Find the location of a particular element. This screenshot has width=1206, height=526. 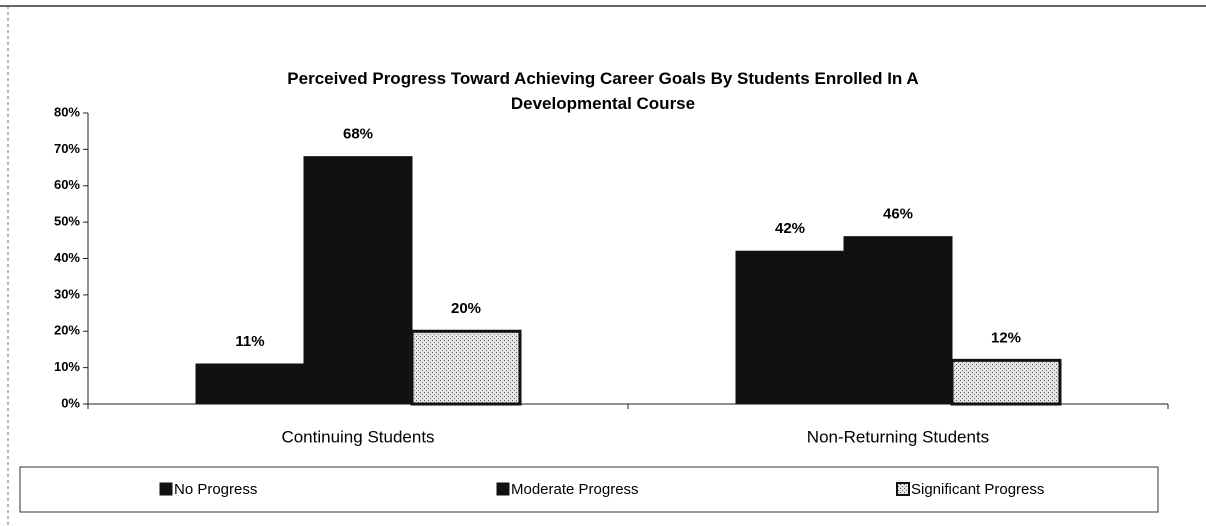

y-tick-label: 70% is located at coordinates (67, 148).